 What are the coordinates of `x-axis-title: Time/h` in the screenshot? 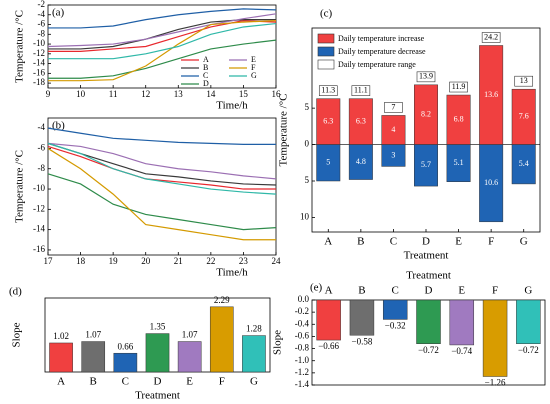 It's located at (232, 273).